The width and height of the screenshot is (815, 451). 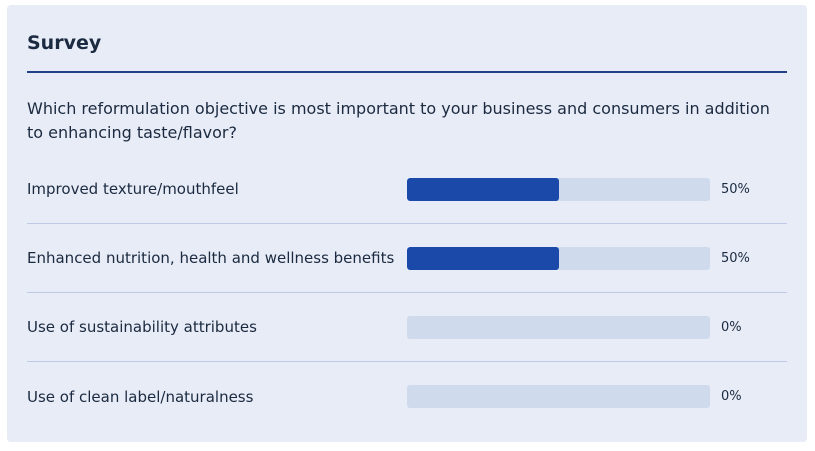 I want to click on option-label: Improved texture/mouthfeel, so click(x=133, y=189).